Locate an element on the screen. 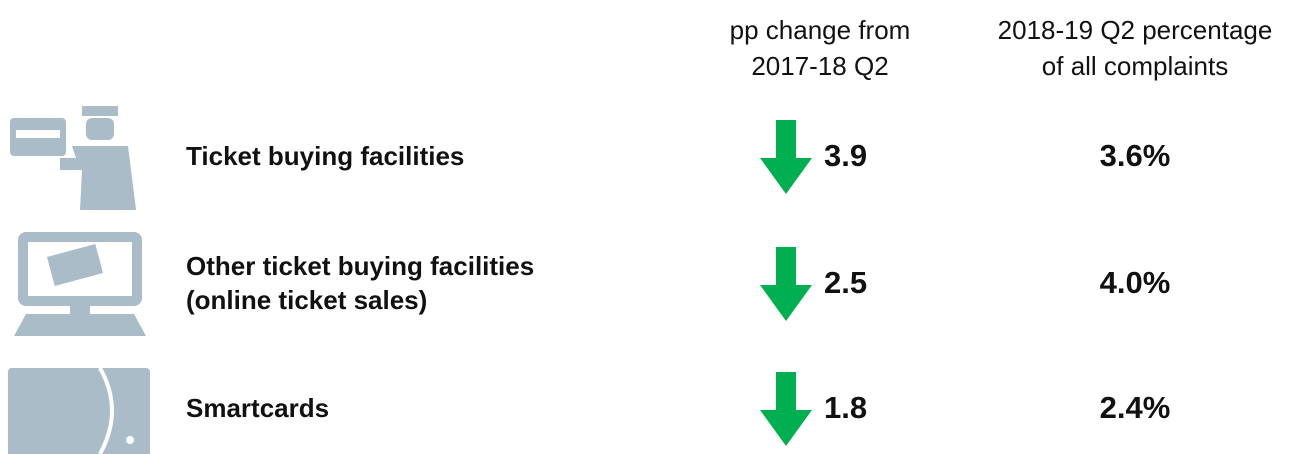 Image resolution: width=1305 pixels, height=454 pixels. row-label: (online ticket sales) is located at coordinates (306, 300).